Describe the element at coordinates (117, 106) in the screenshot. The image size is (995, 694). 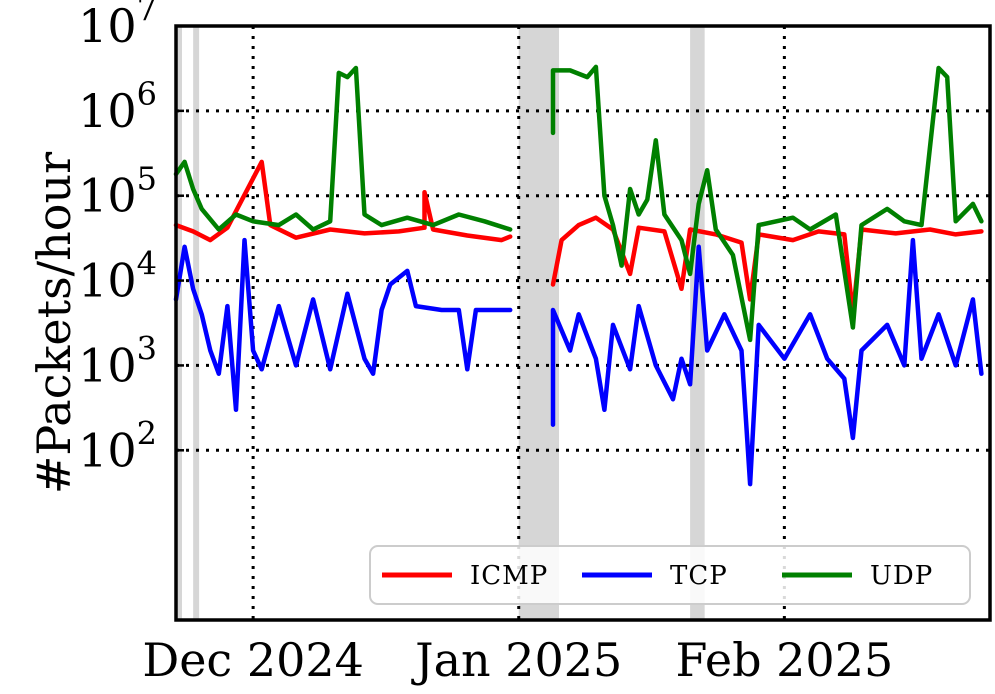
I see `y-tick-label-4: 10⁶` at that location.